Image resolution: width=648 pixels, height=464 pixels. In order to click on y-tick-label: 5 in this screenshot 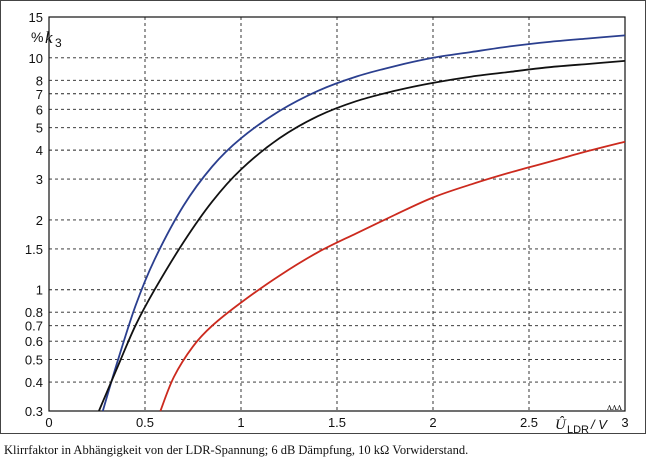, I will do `click(39, 128)`.